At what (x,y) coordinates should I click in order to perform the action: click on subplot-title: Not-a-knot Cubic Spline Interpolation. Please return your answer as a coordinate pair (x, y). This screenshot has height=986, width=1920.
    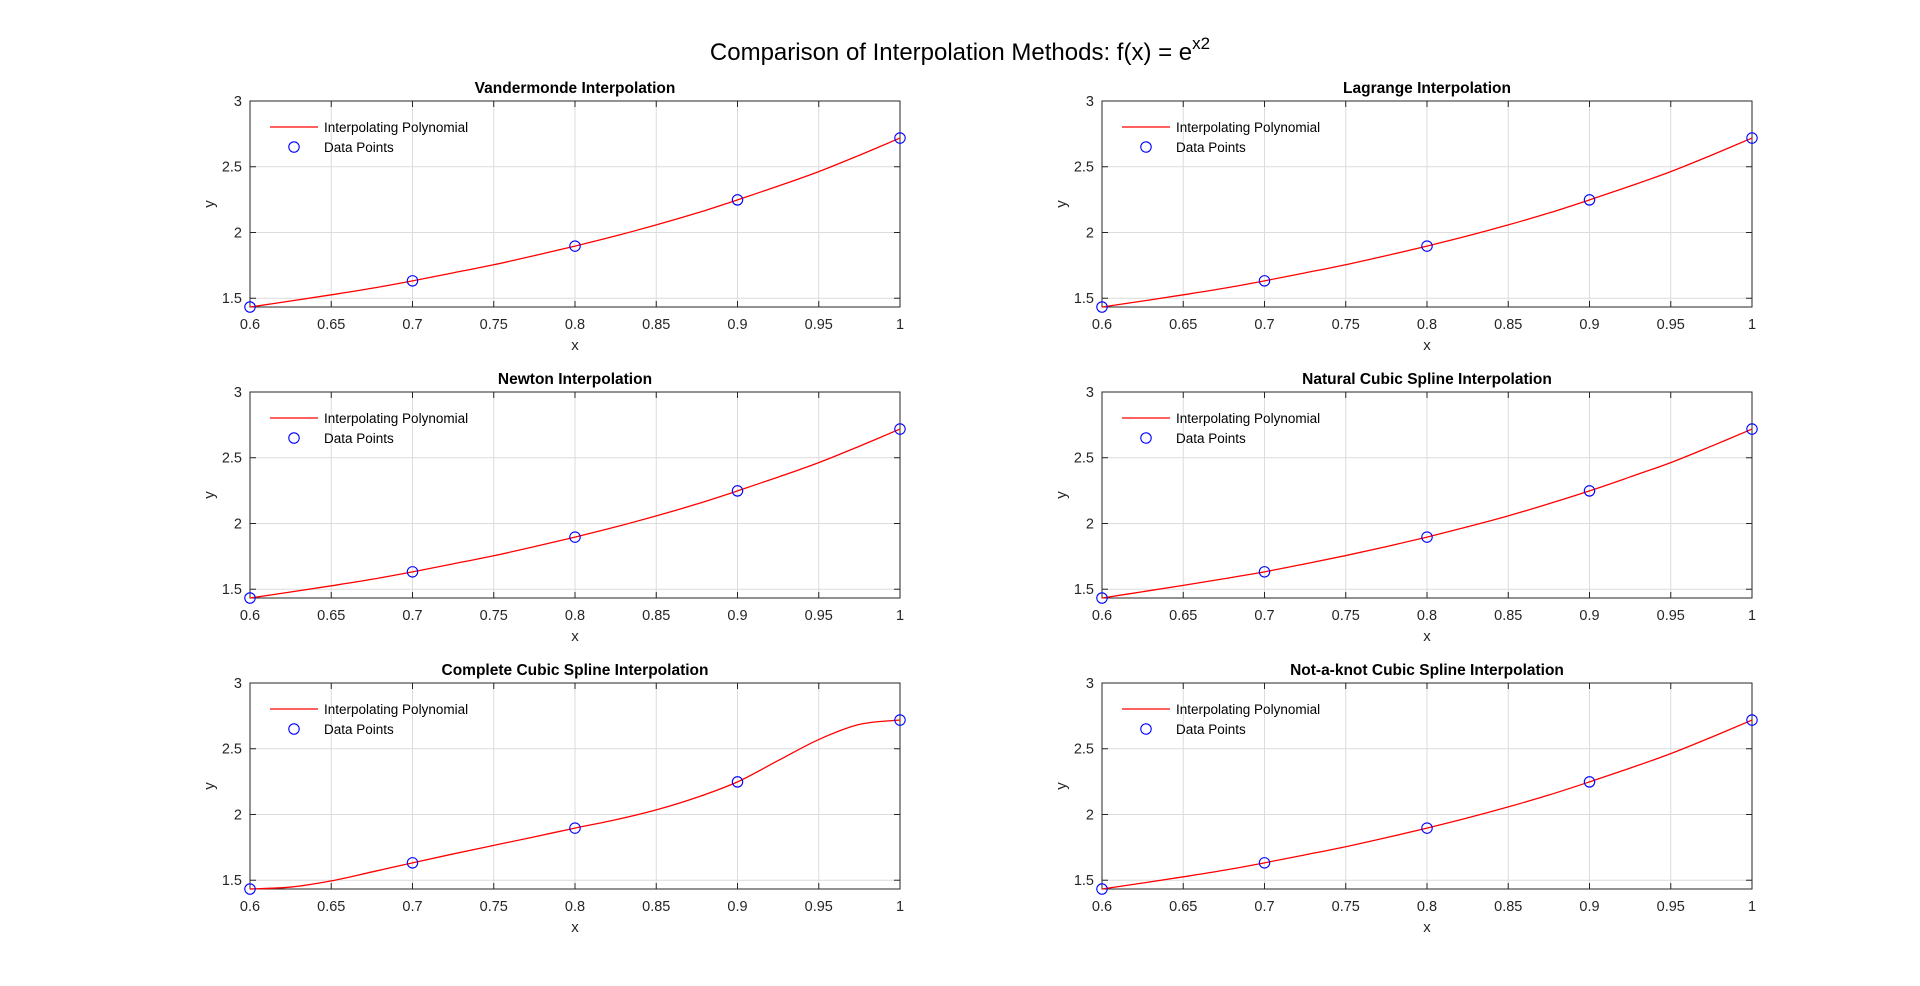
    Looking at the image, I should click on (1427, 670).